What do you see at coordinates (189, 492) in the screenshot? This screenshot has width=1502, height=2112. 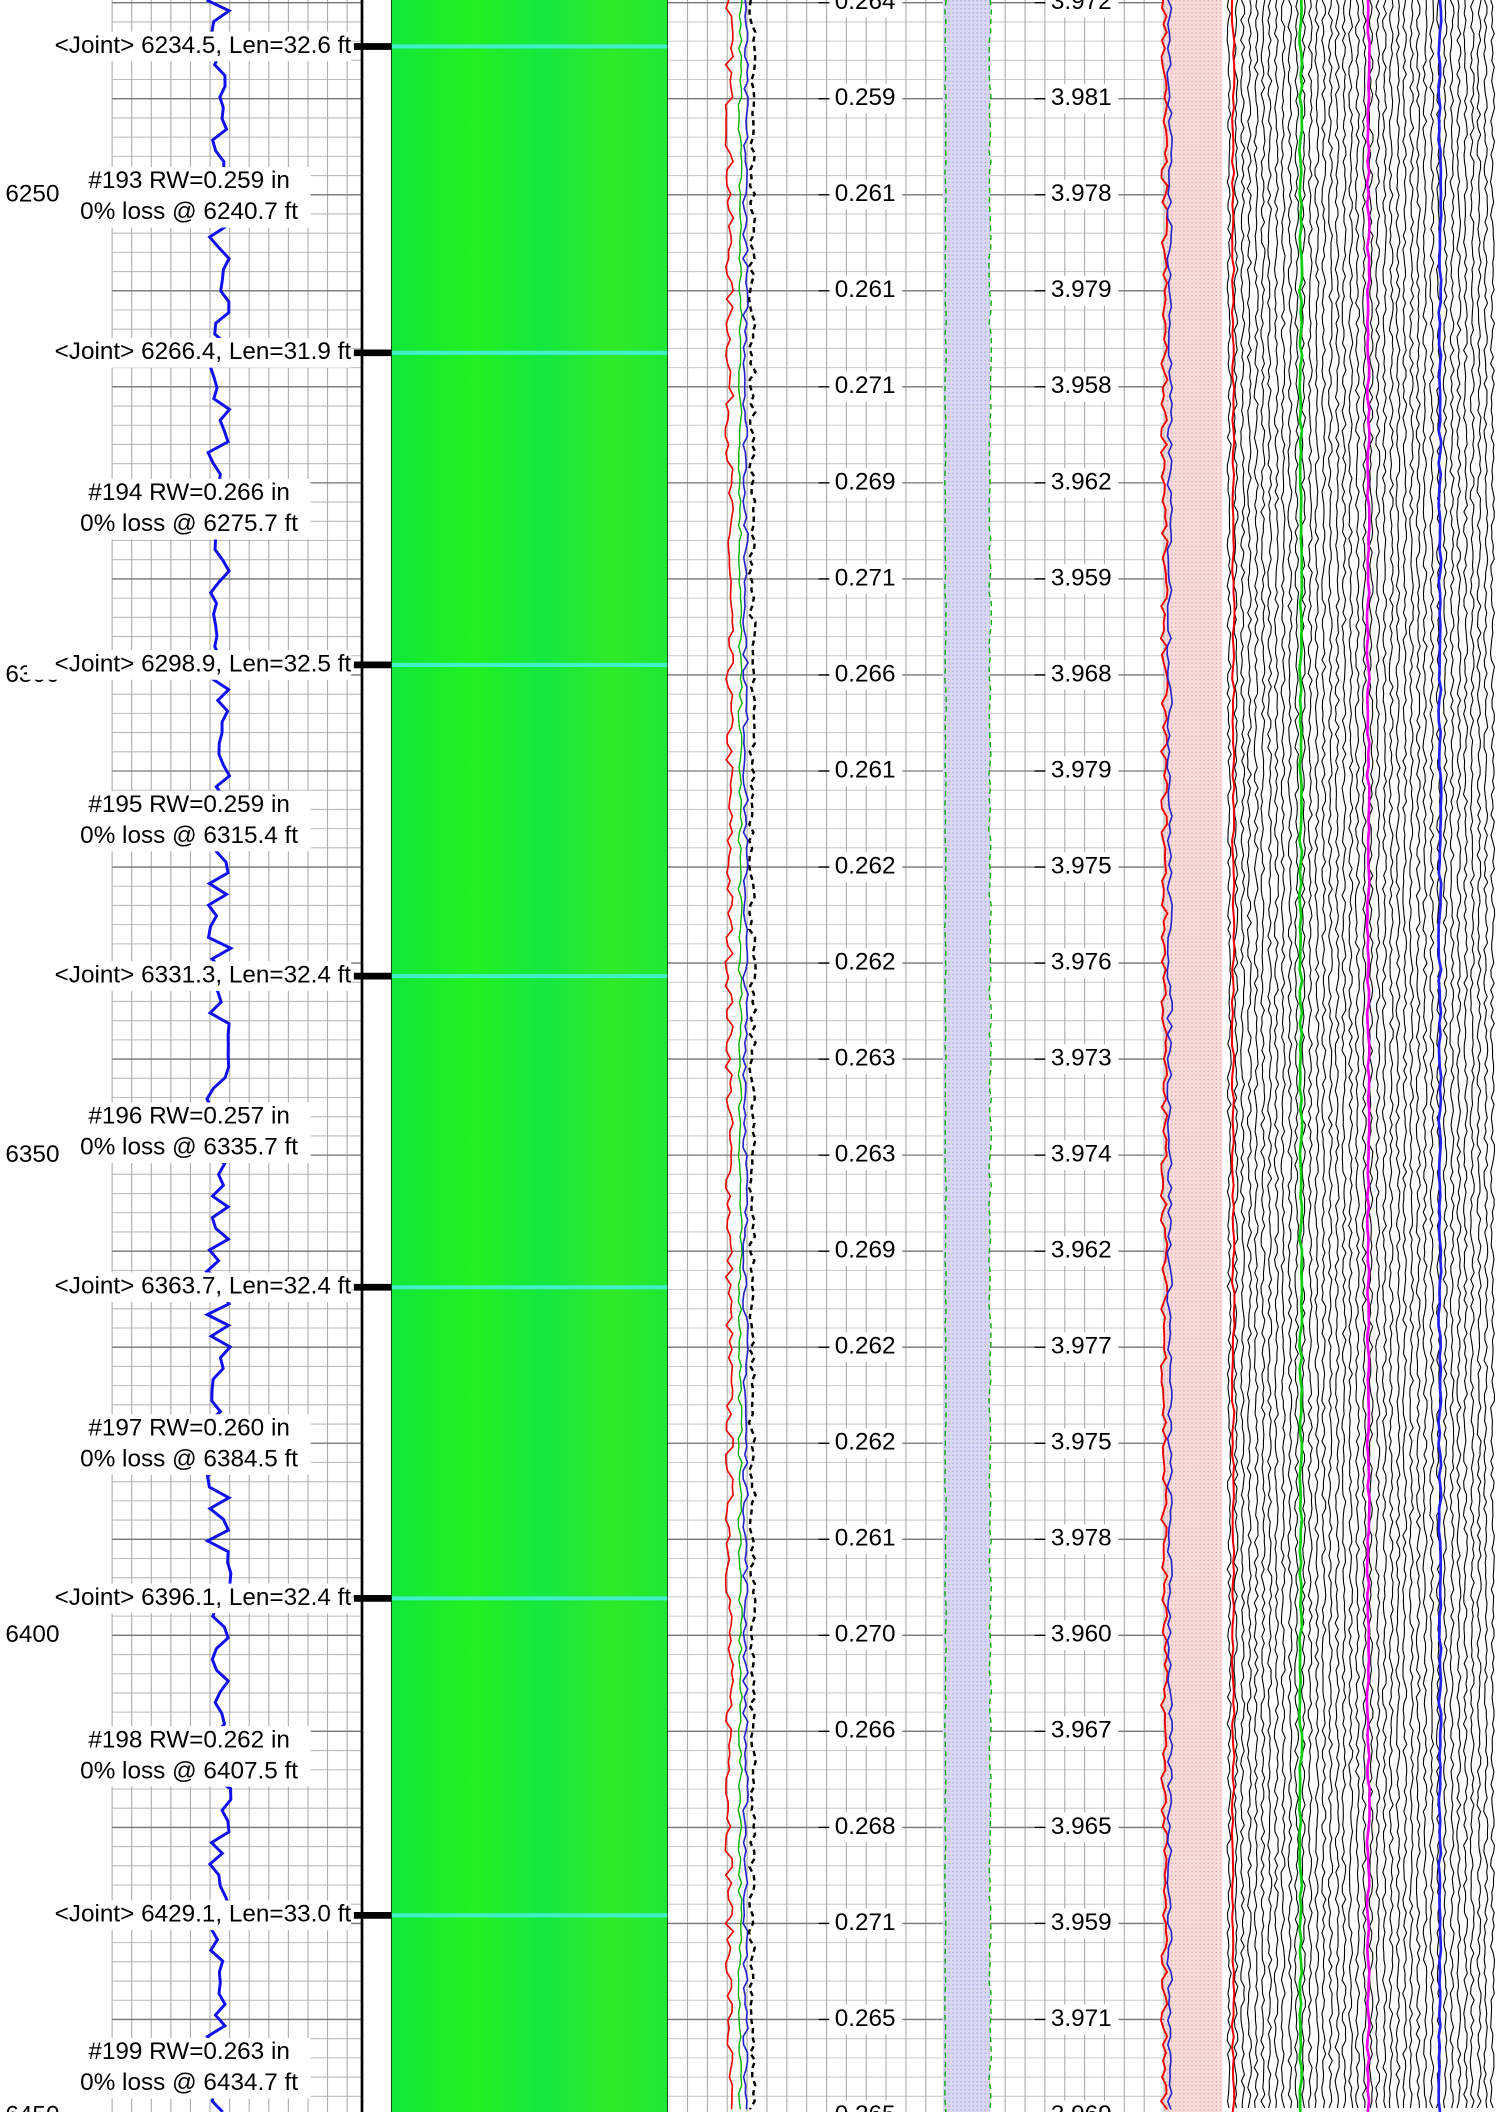 I see `pipe-id: #194 RW=0.266 in` at bounding box center [189, 492].